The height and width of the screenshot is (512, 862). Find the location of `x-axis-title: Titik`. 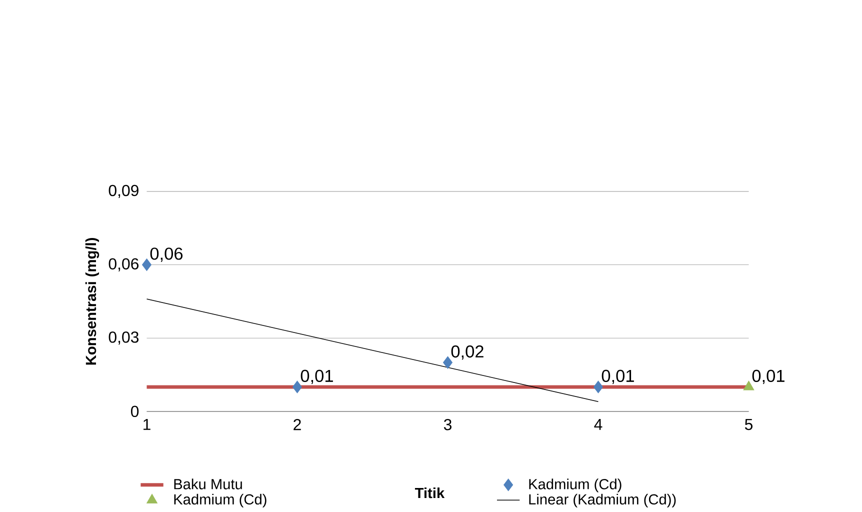

x-axis-title: Titik is located at coordinates (429, 493).